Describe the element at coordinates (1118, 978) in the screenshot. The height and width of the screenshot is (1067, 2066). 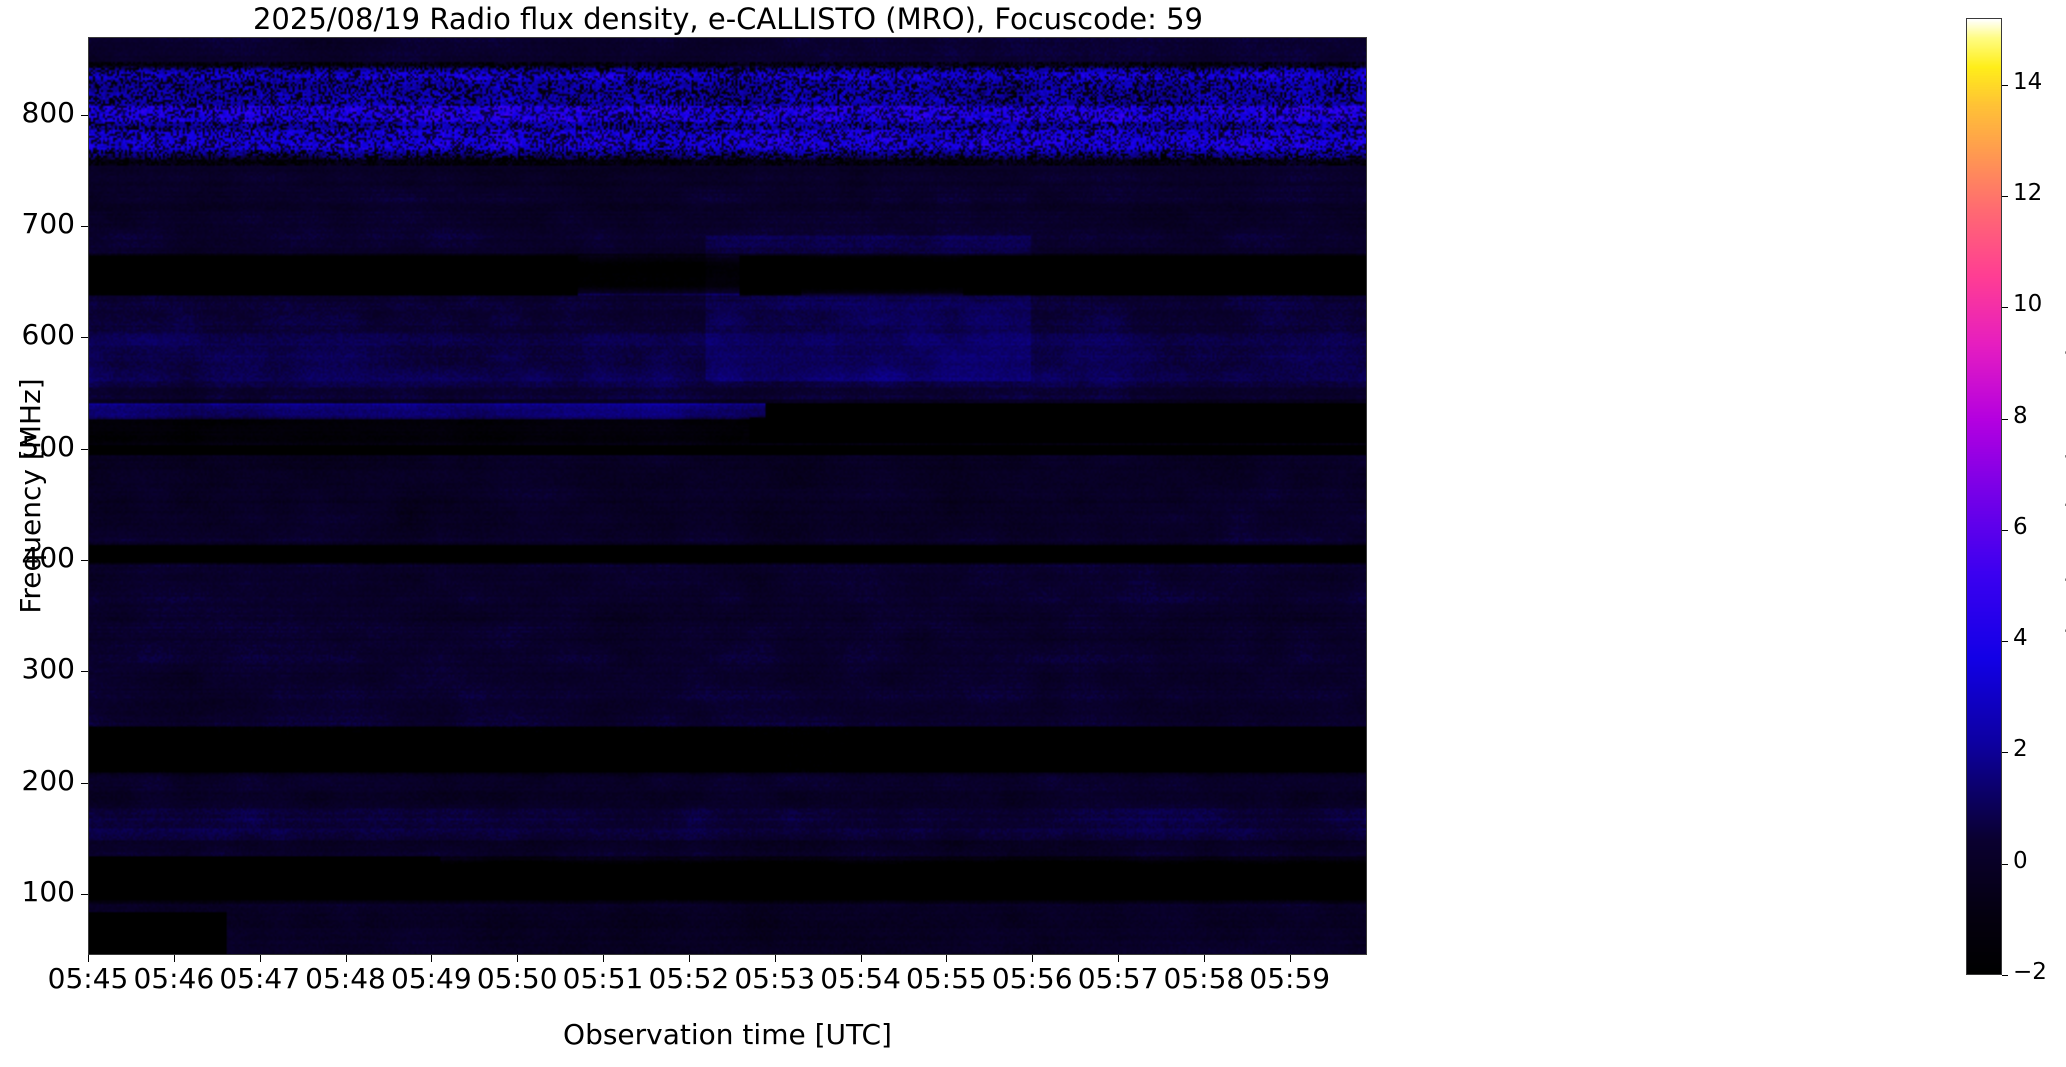
I see `x-axis-tick-label: 05:57` at that location.